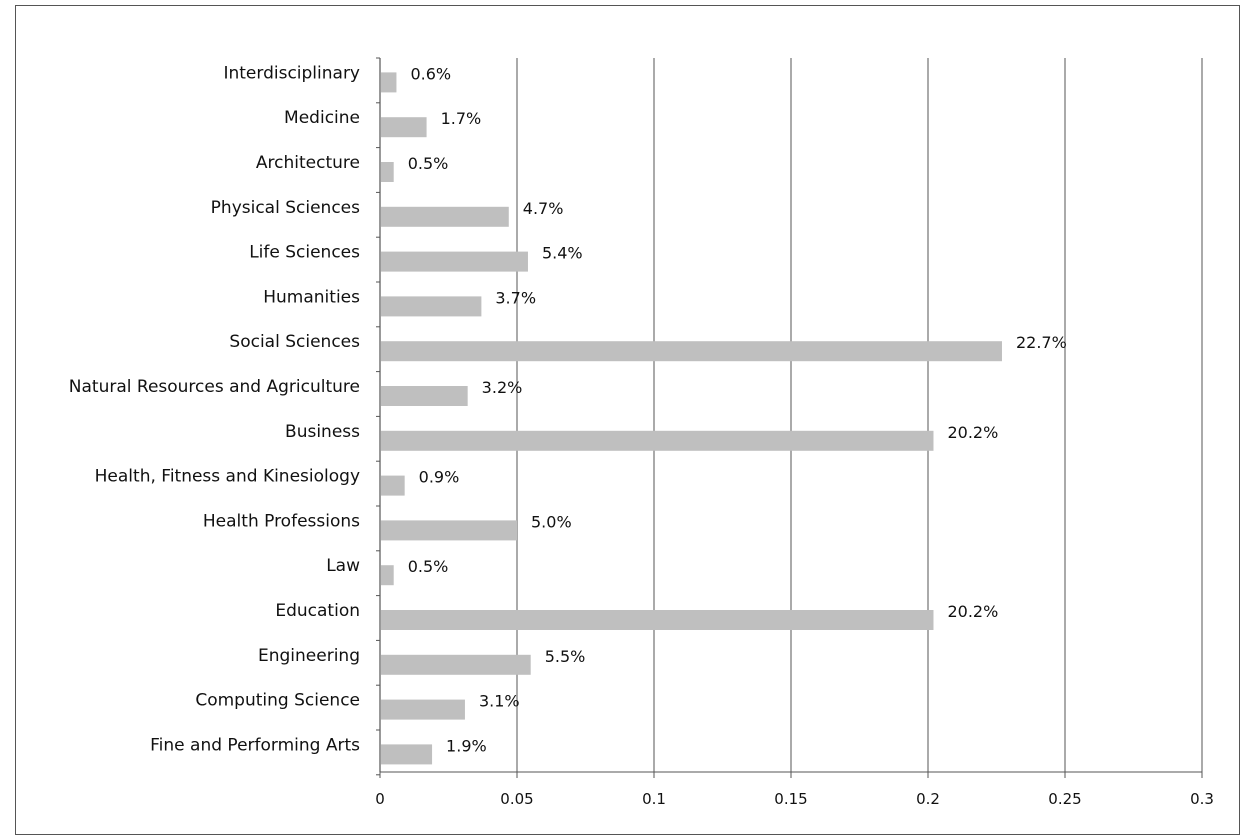 Image resolution: width=1254 pixels, height=835 pixels. I want to click on data-label: 5.5%, so click(565, 656).